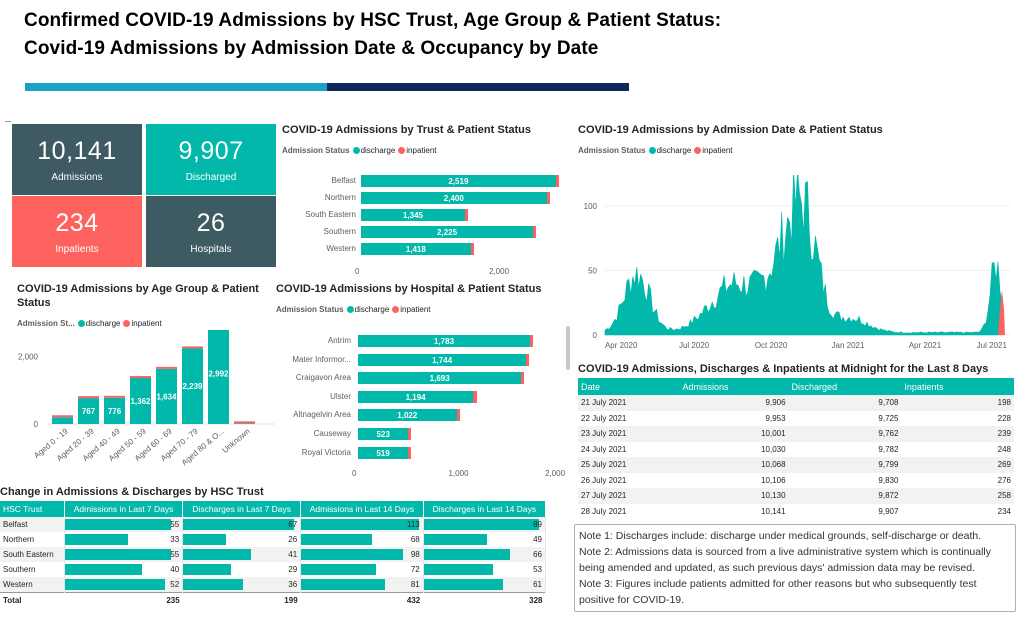  Describe the element at coordinates (992, 345) in the screenshot. I see `x-tick-label: Jul 2021` at that location.